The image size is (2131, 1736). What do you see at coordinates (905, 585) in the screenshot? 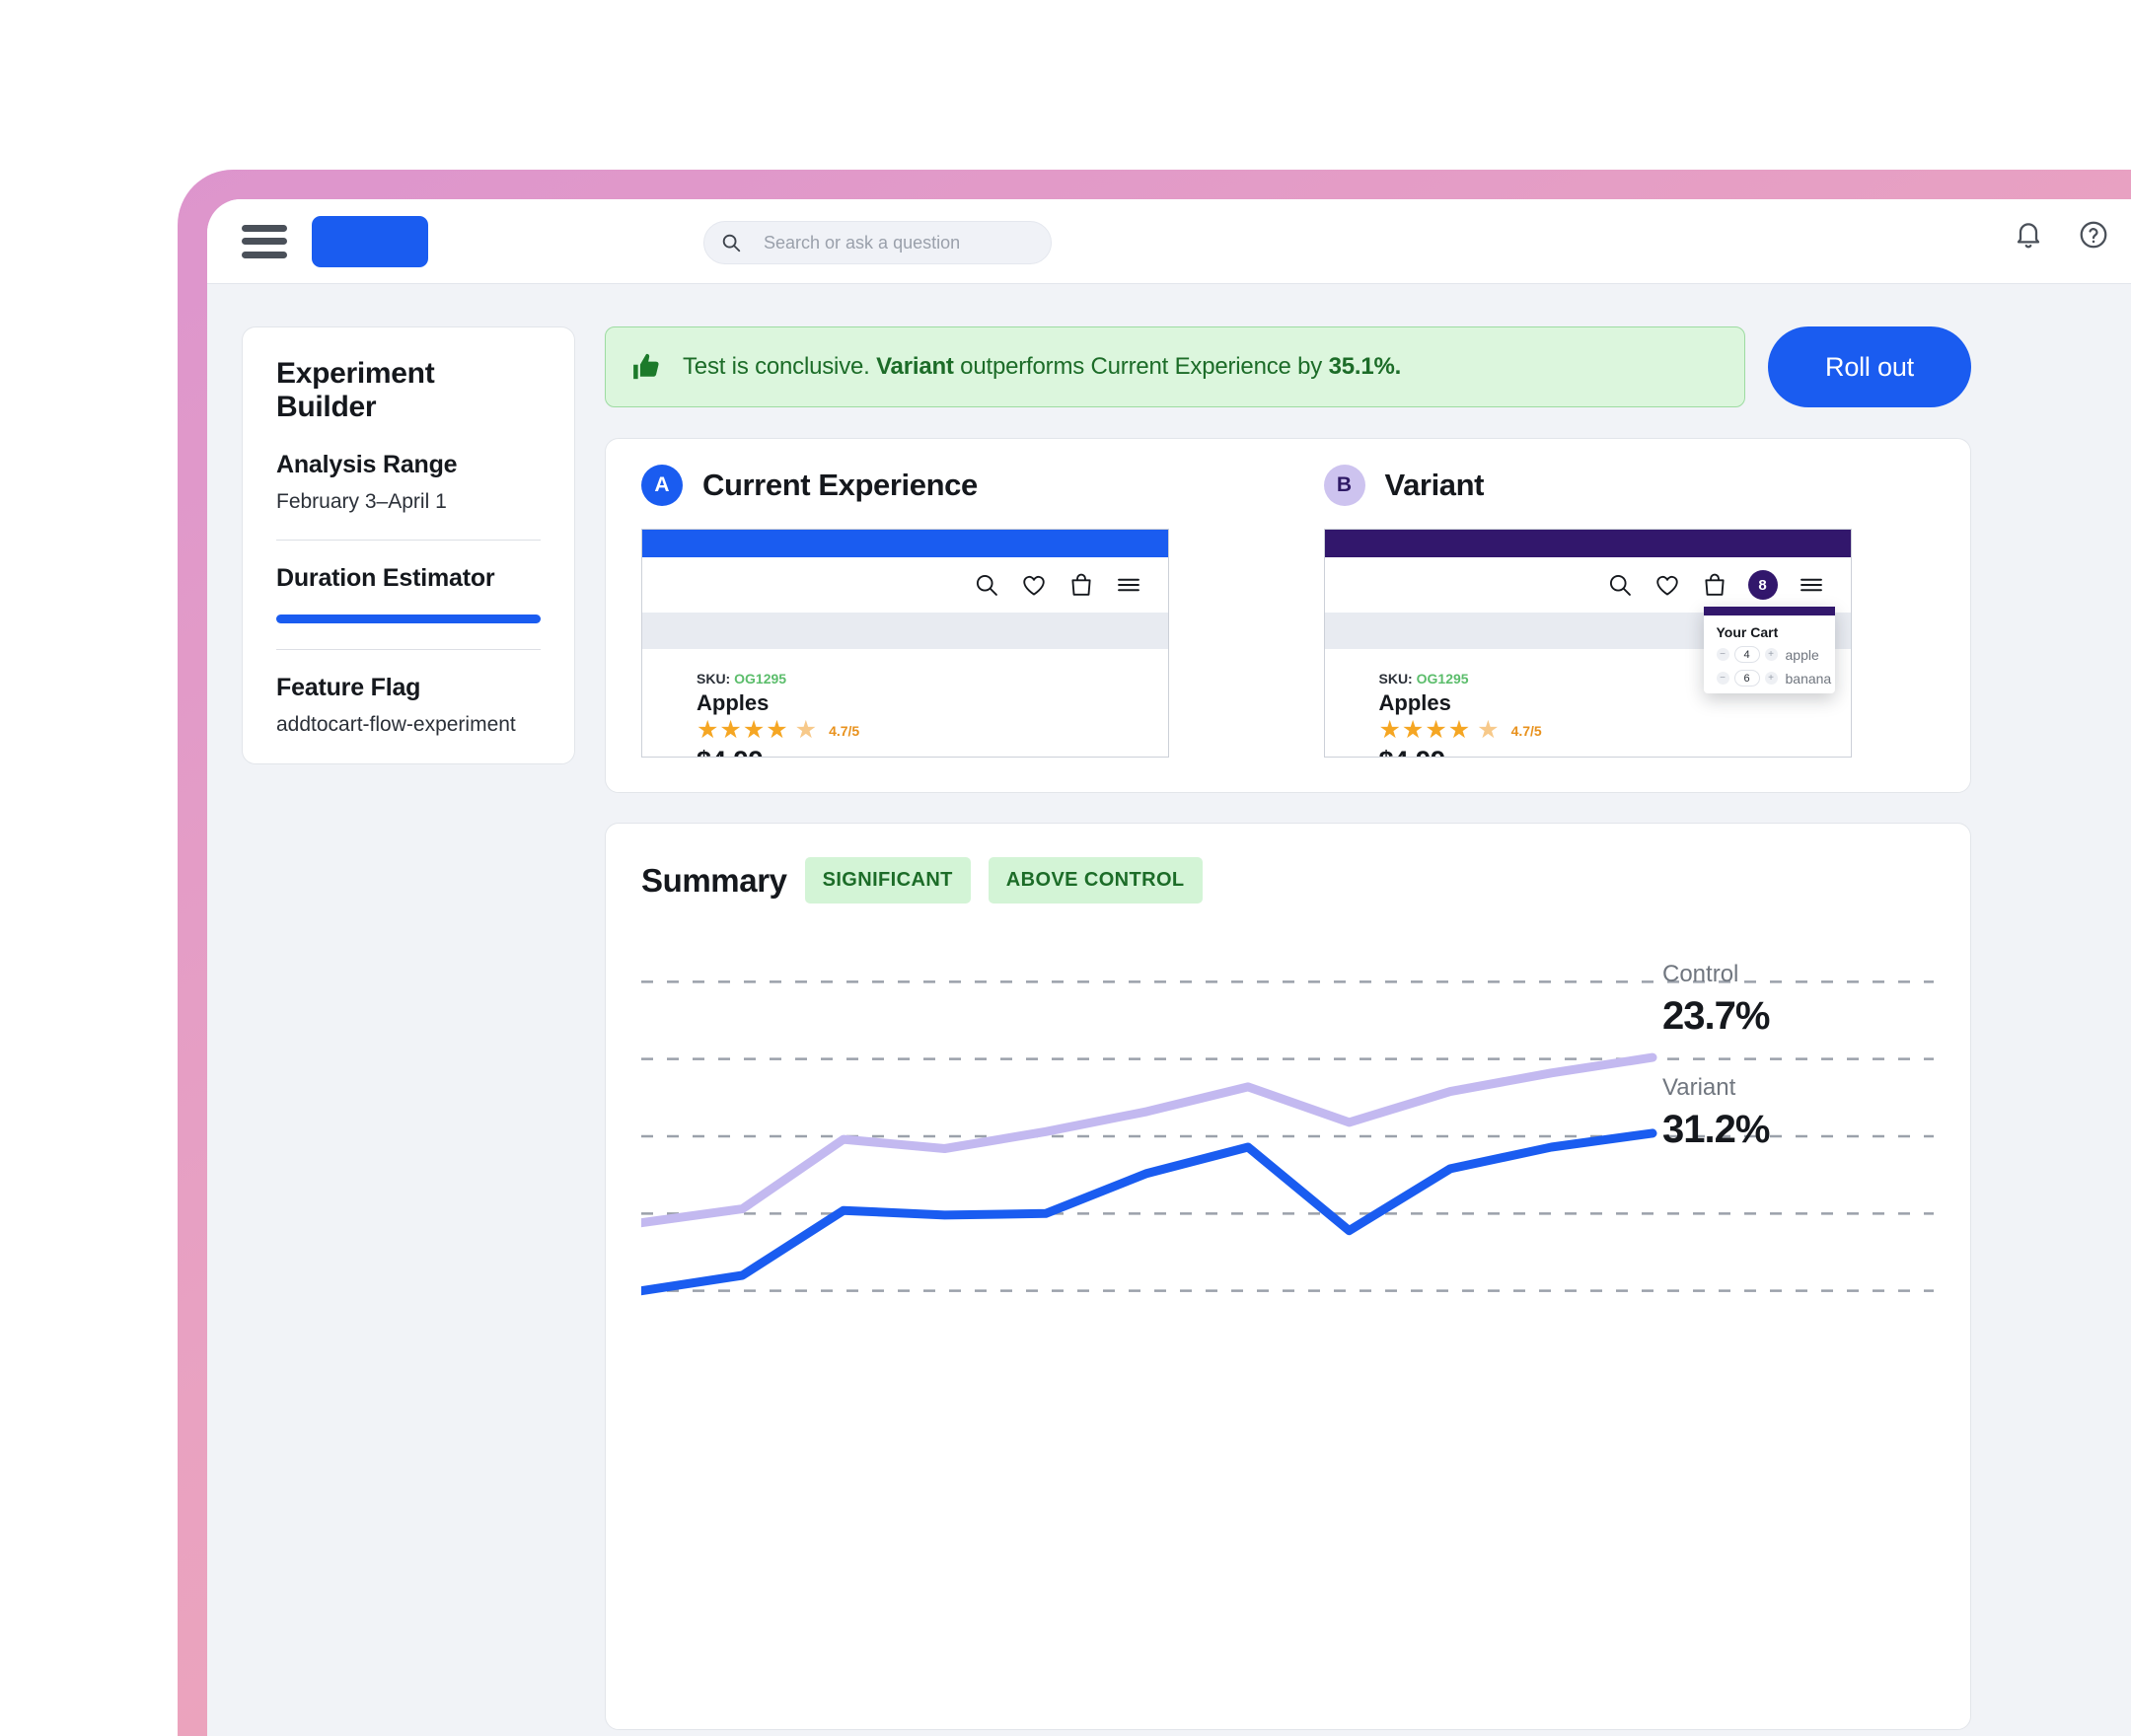
I see `site-nav` at bounding box center [905, 585].